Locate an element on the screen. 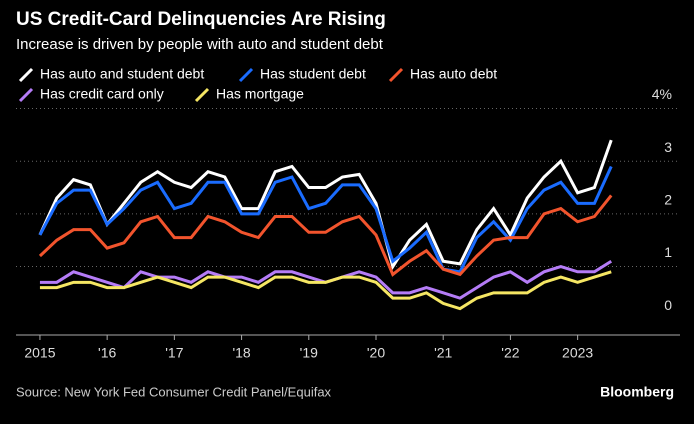  legend-label: Has credit card only is located at coordinates (102, 94).